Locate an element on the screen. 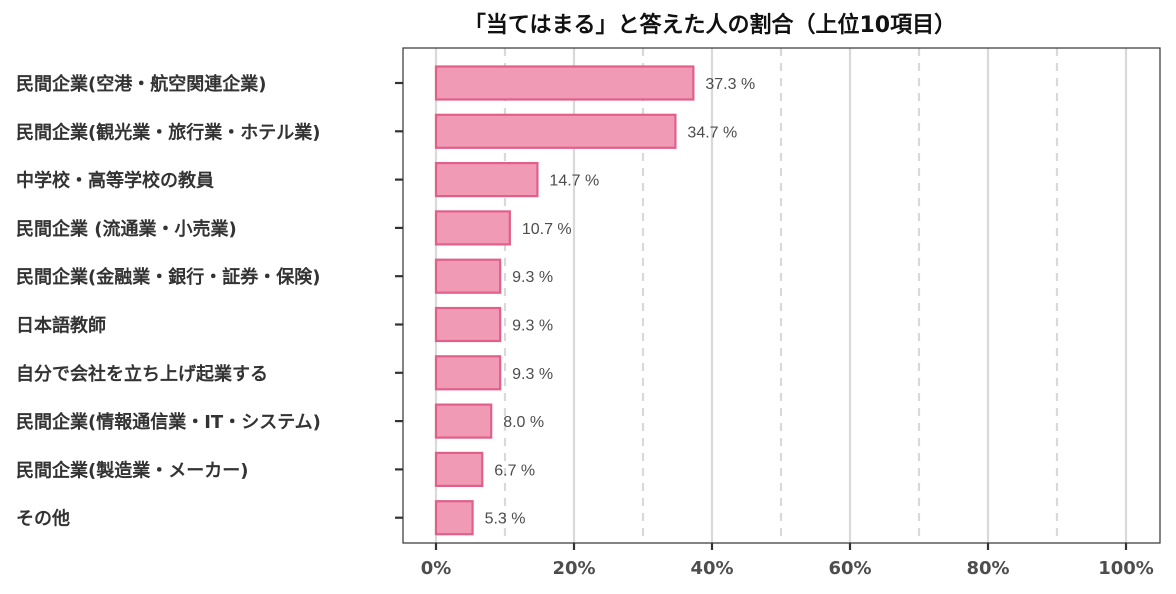  data-label: 6.7 % is located at coordinates (514, 470).